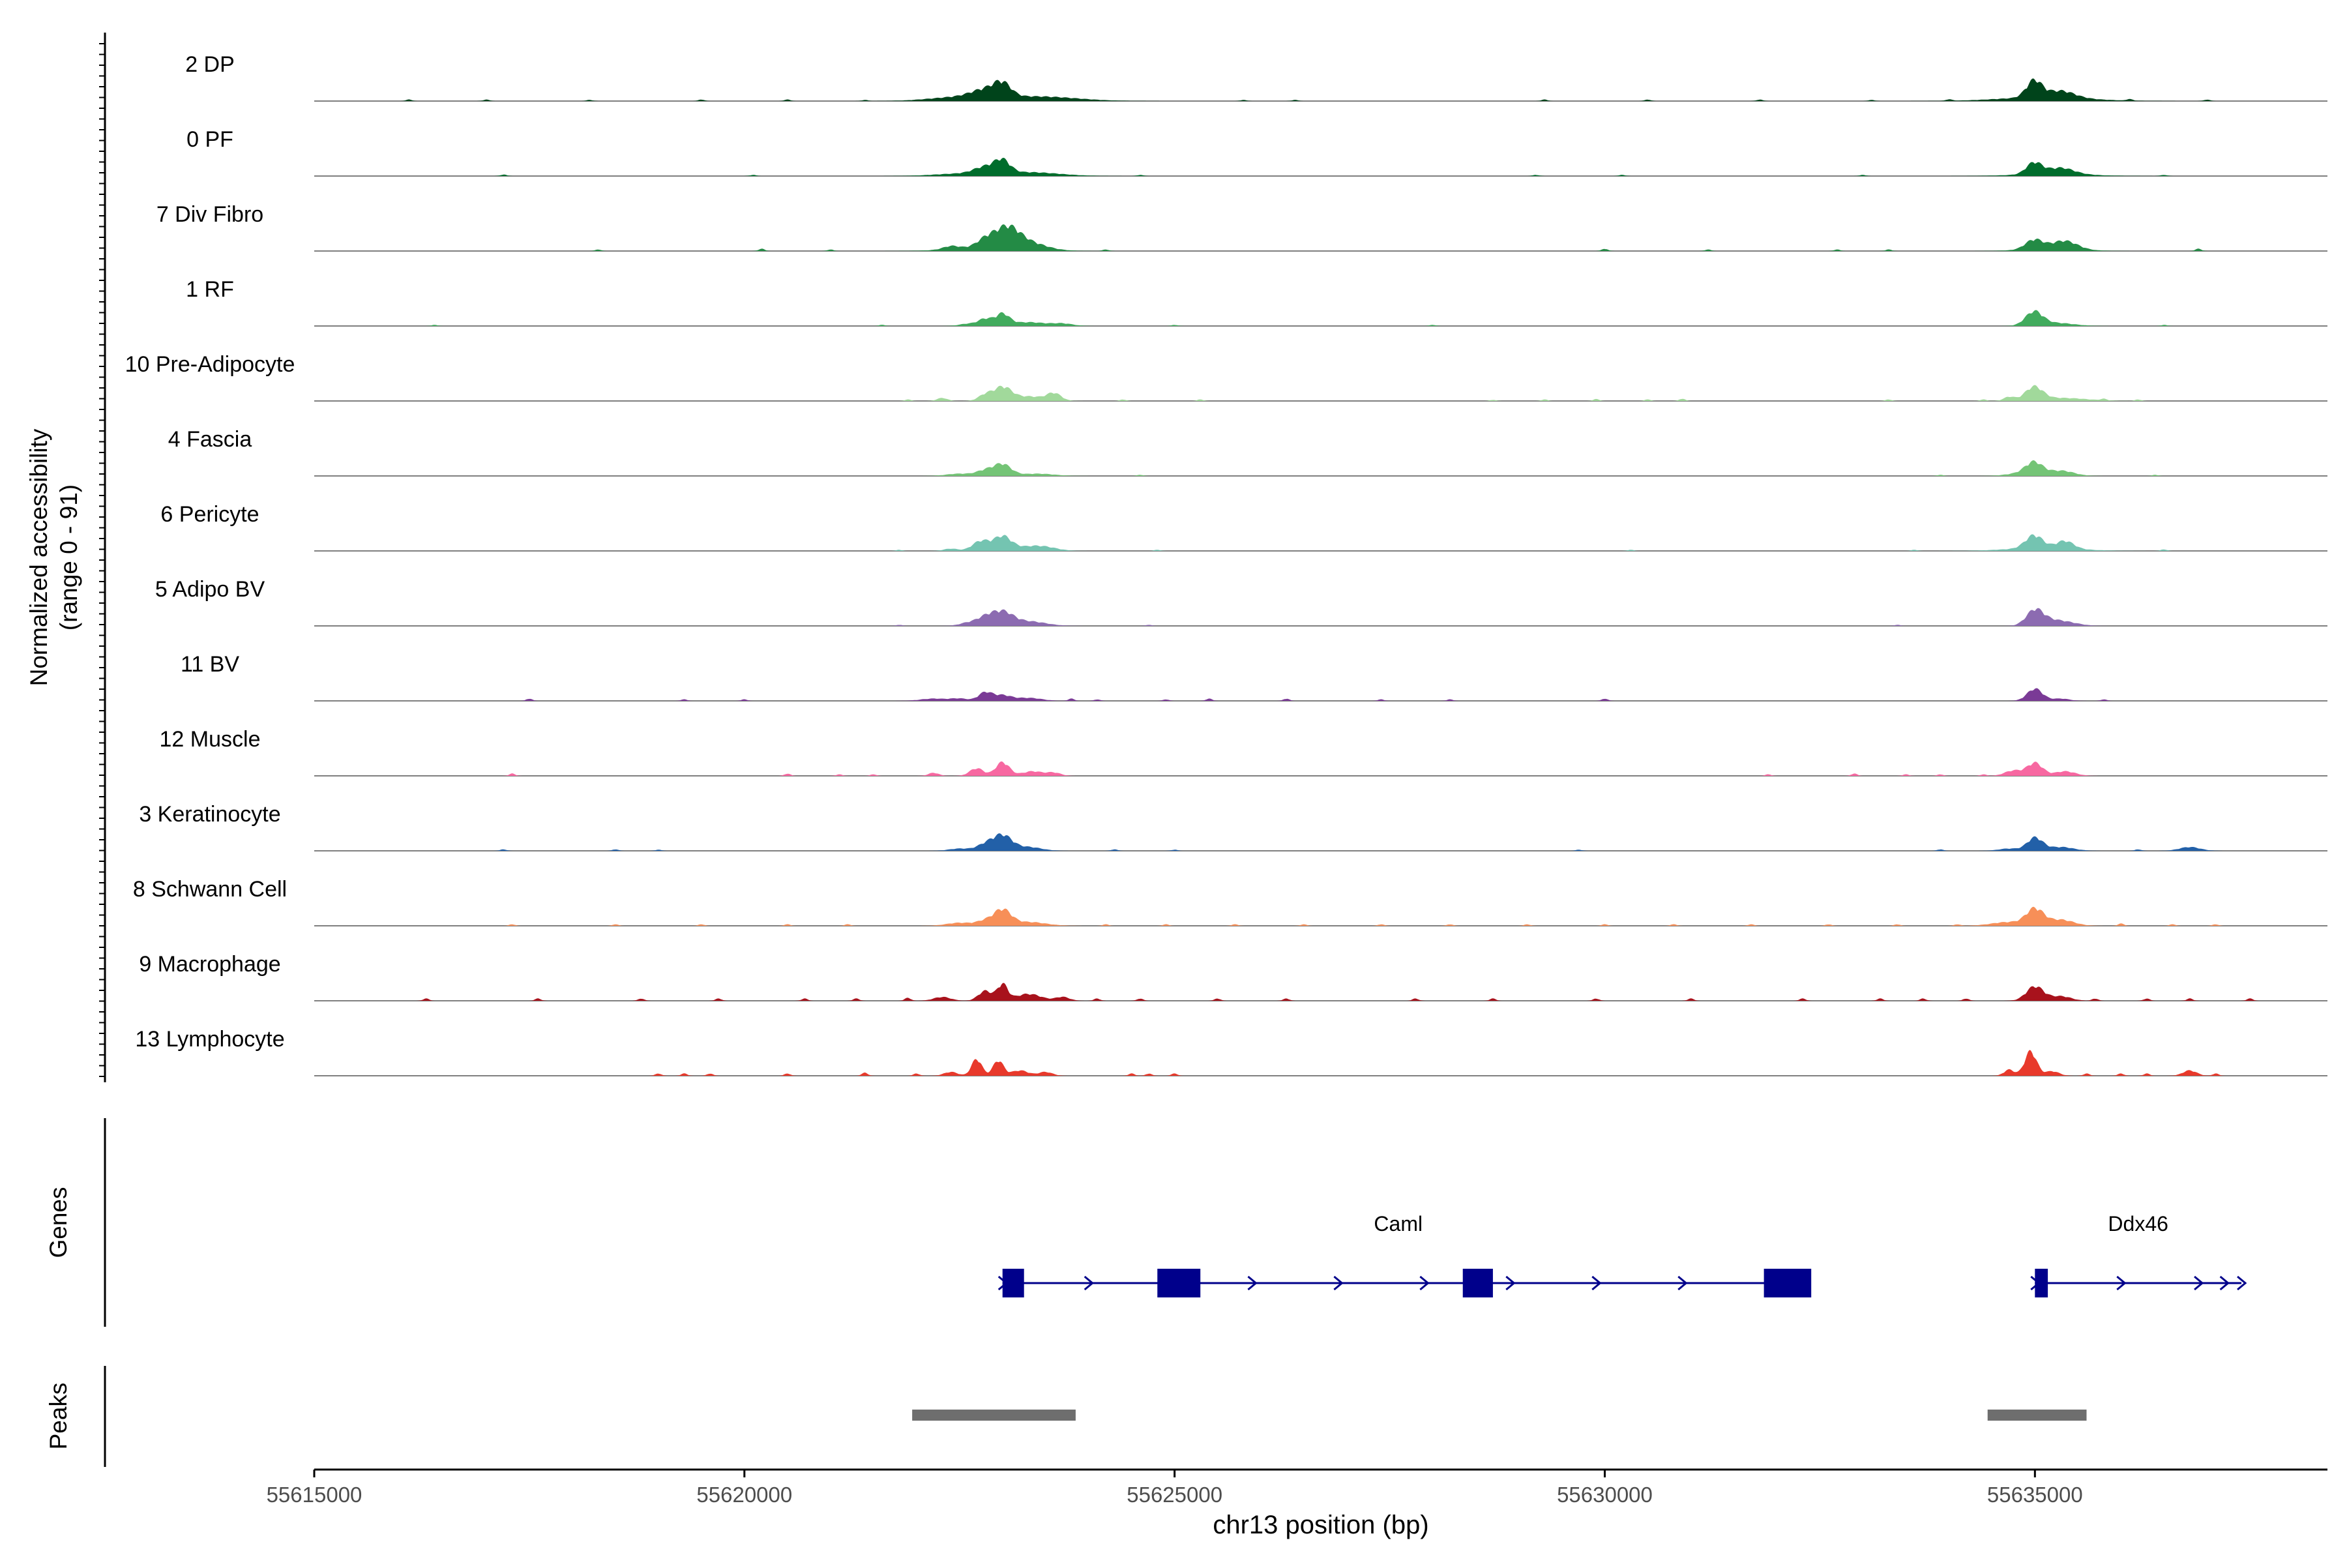  Describe the element at coordinates (744, 1495) in the screenshot. I see `x-axis-tick-label: 55620000` at that location.